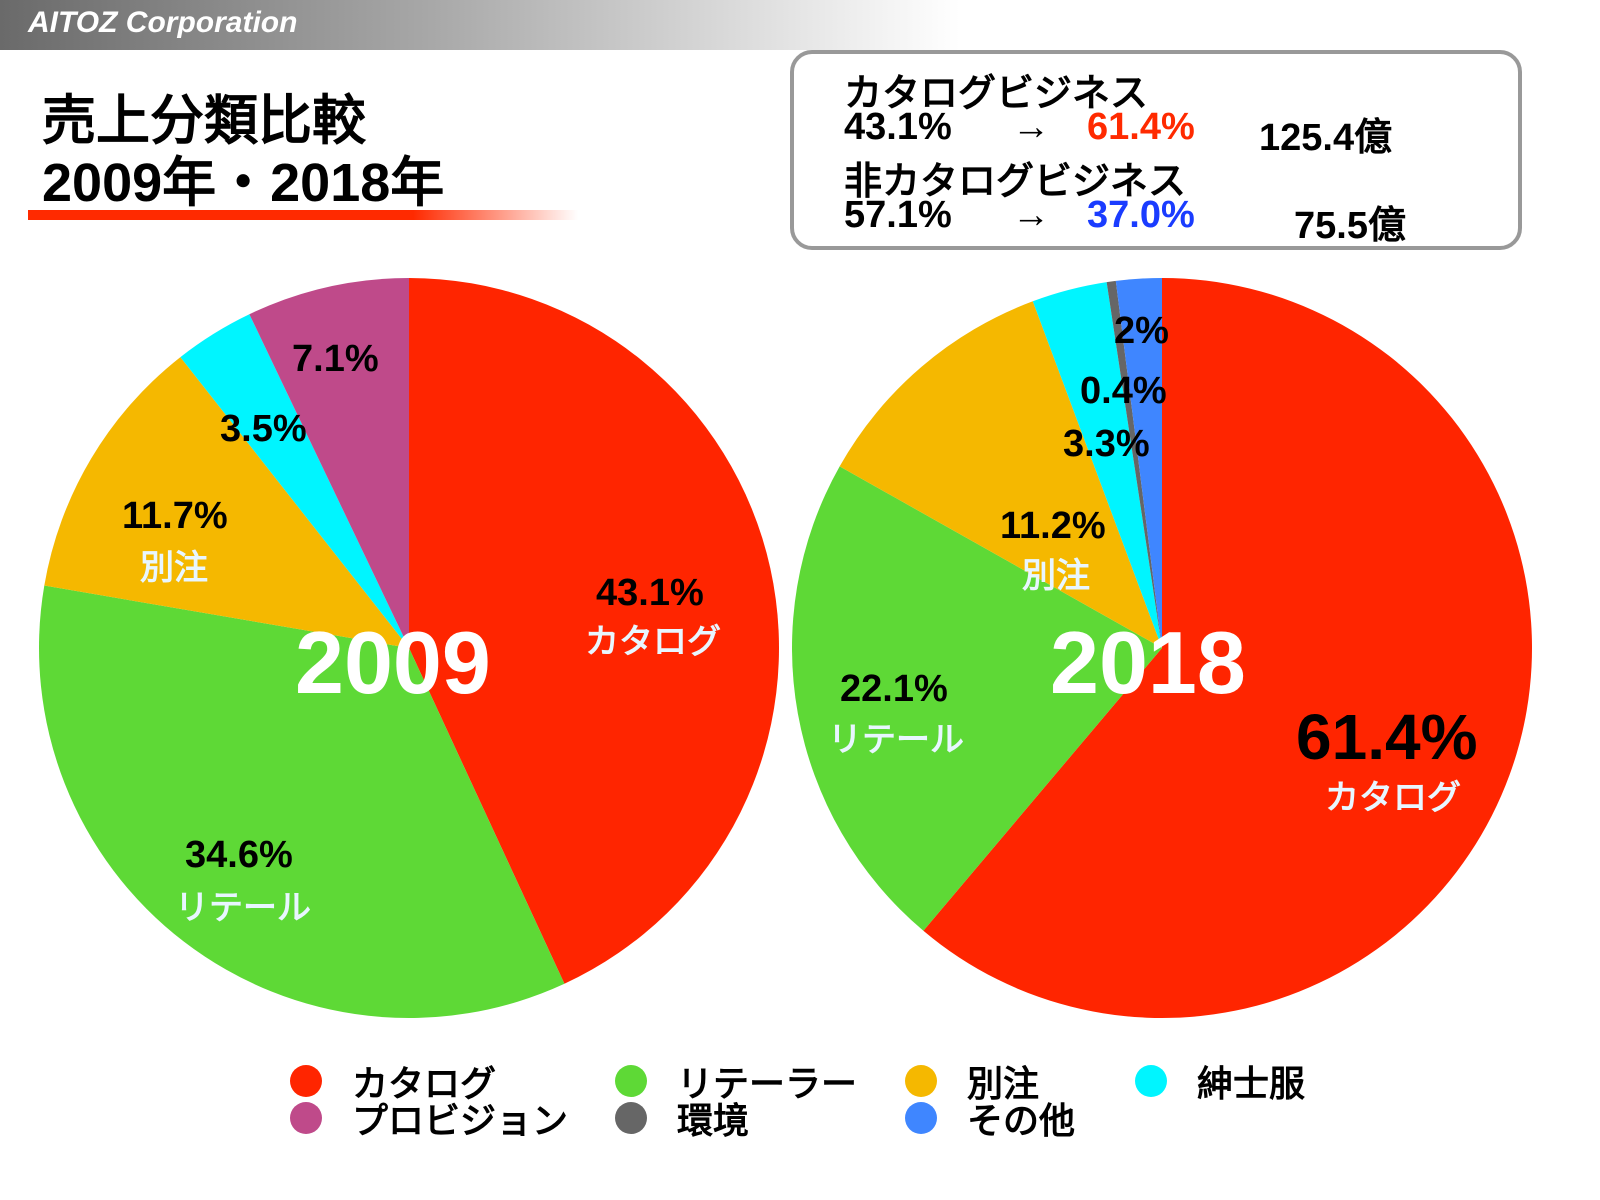  I want to click on label-2018-custom: 11.2%, so click(1053, 526).